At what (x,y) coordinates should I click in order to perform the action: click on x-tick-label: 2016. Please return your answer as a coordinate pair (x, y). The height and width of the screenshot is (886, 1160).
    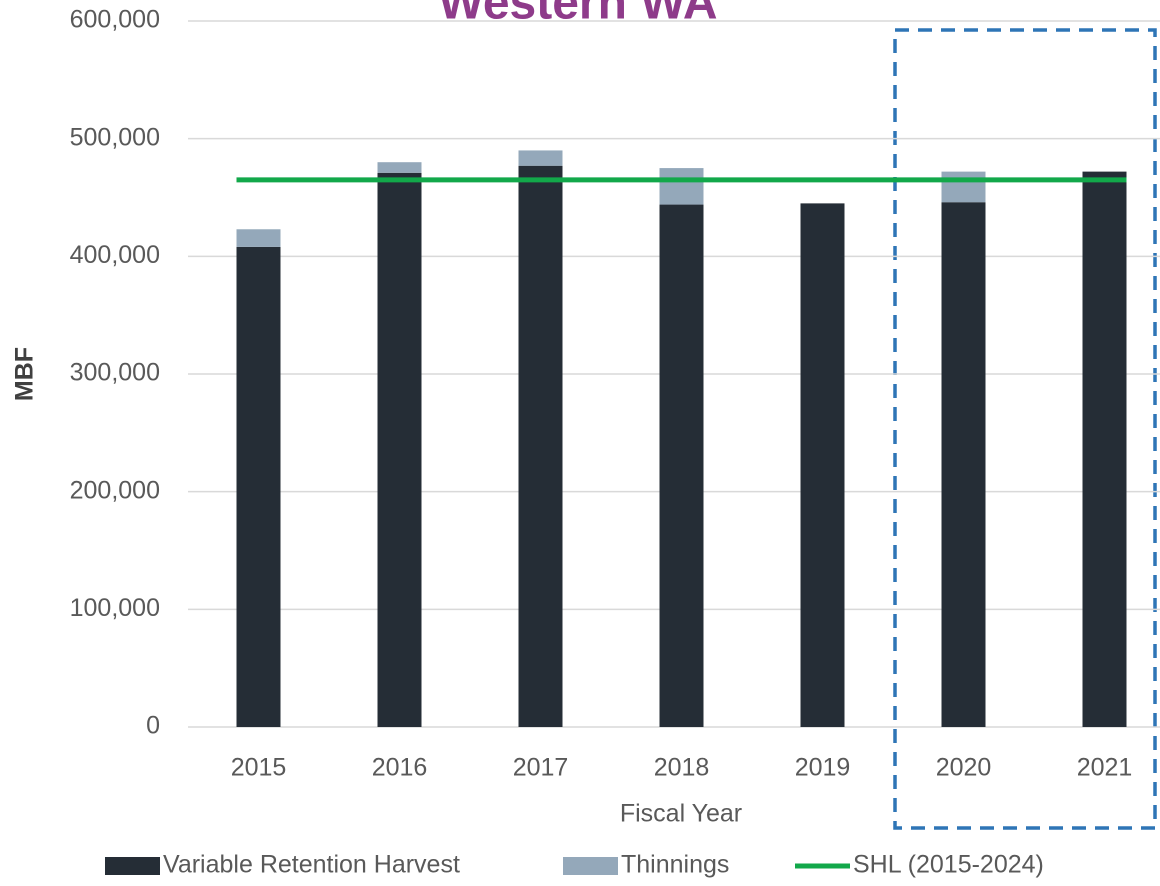
    Looking at the image, I should click on (400, 768).